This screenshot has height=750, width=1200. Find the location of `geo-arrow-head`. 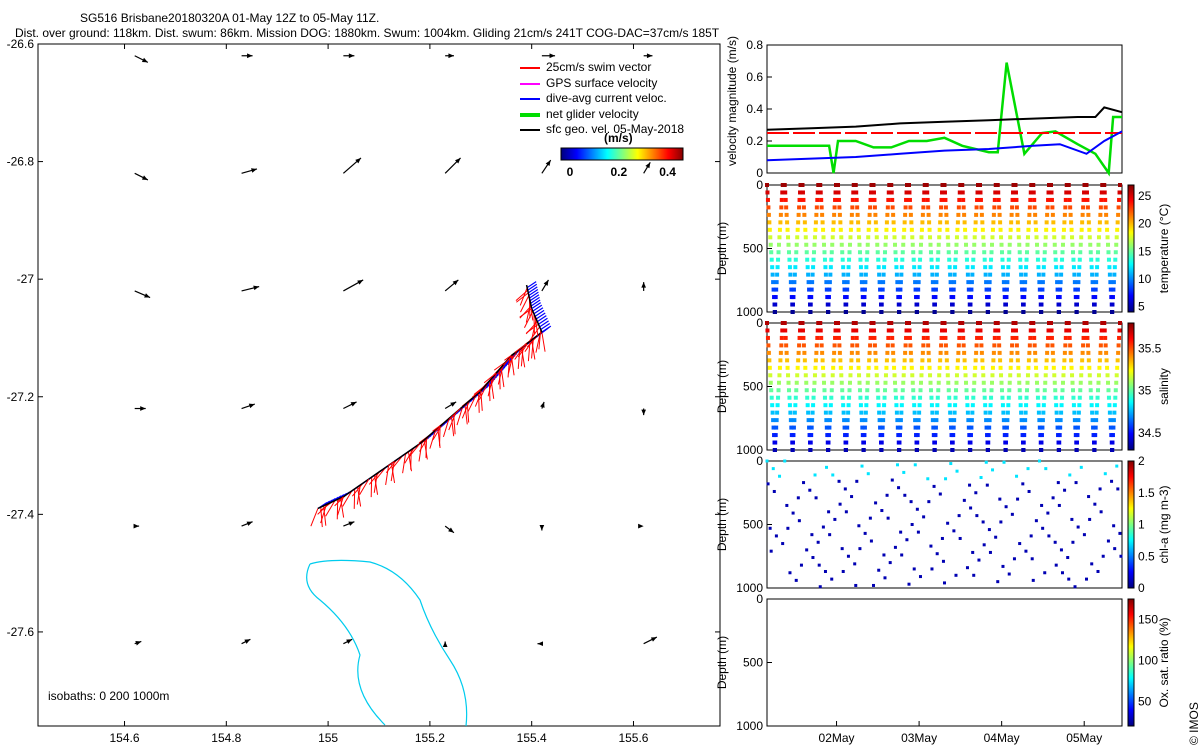

geo-arrow-head is located at coordinates (250, 56).